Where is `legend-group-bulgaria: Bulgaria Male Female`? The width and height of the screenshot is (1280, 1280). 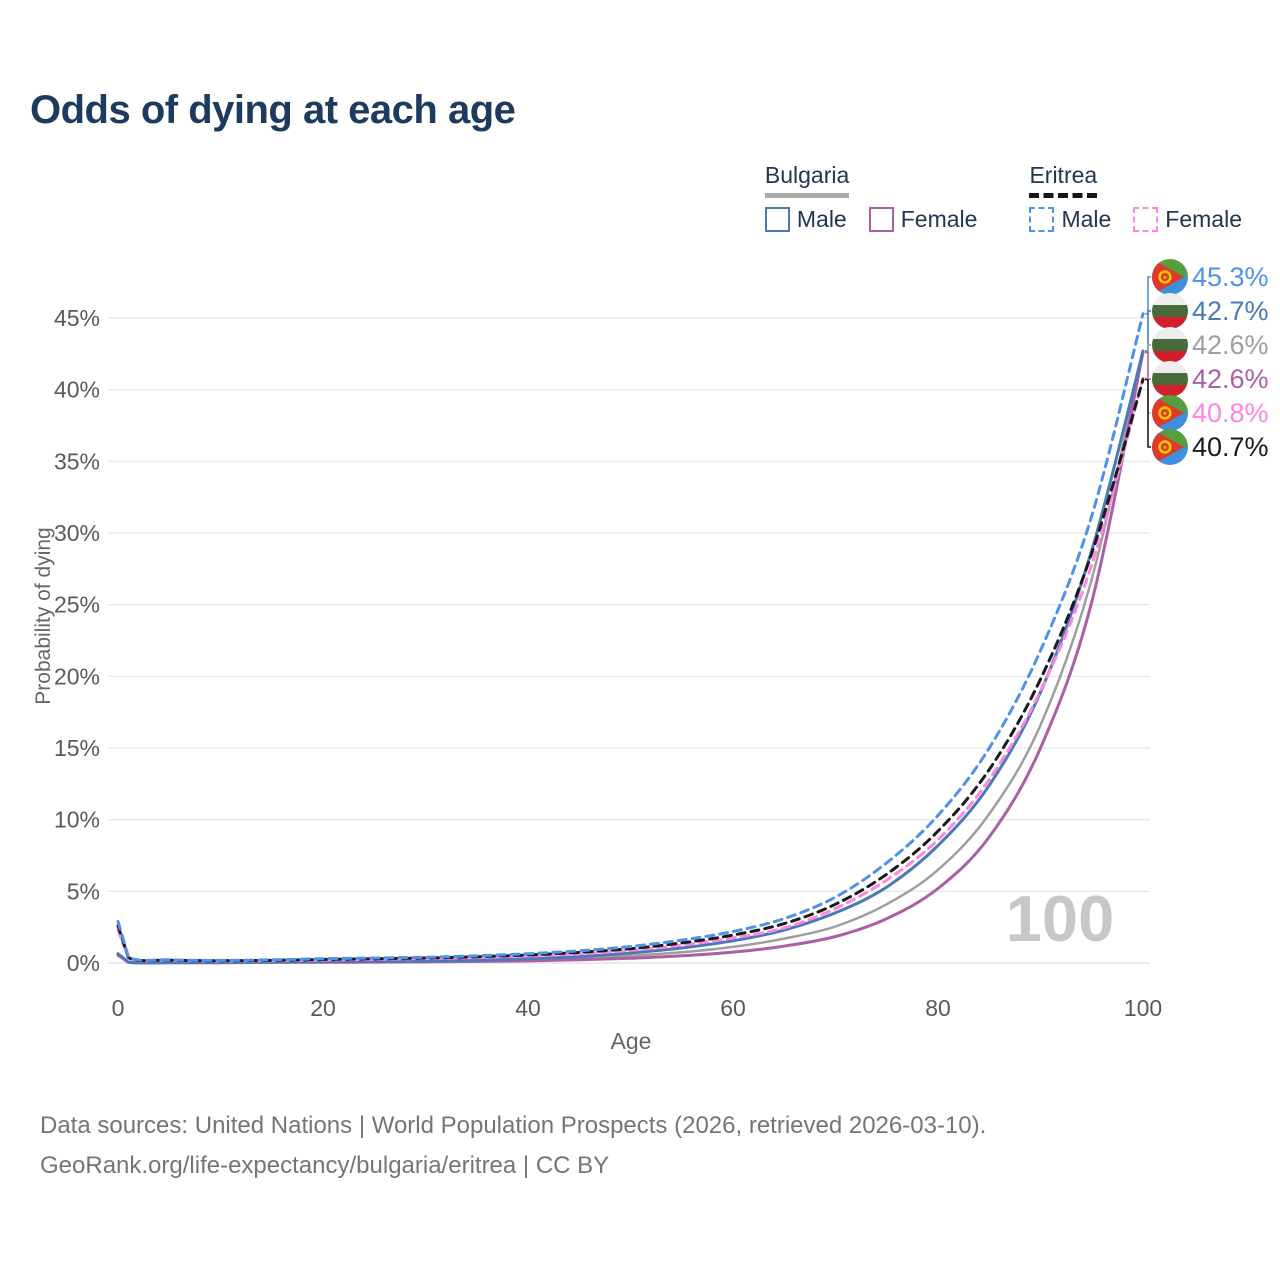 legend-group-bulgaria: Bulgaria Male Female is located at coordinates (871, 197).